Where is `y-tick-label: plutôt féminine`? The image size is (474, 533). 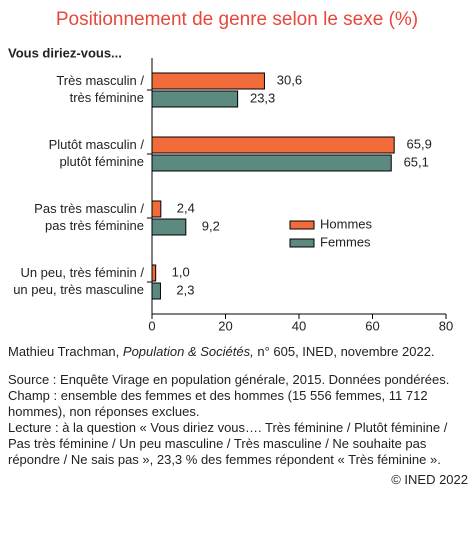
y-tick-label: plutôt féminine is located at coordinates (101, 161).